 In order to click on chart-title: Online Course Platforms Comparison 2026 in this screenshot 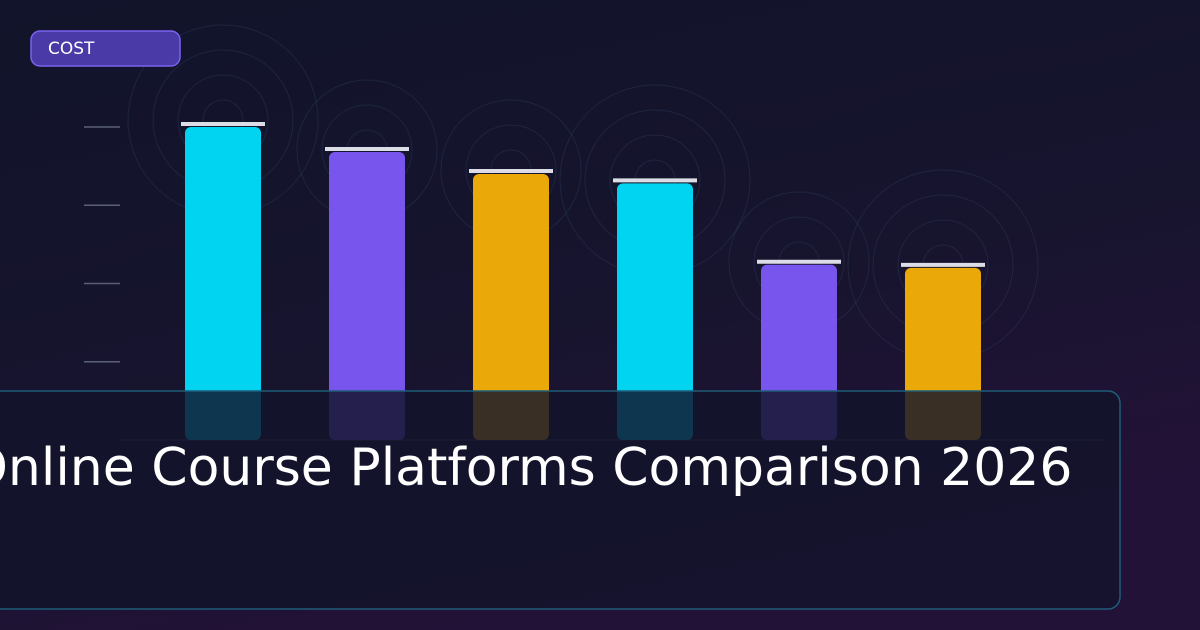, I will do `click(536, 468)`.